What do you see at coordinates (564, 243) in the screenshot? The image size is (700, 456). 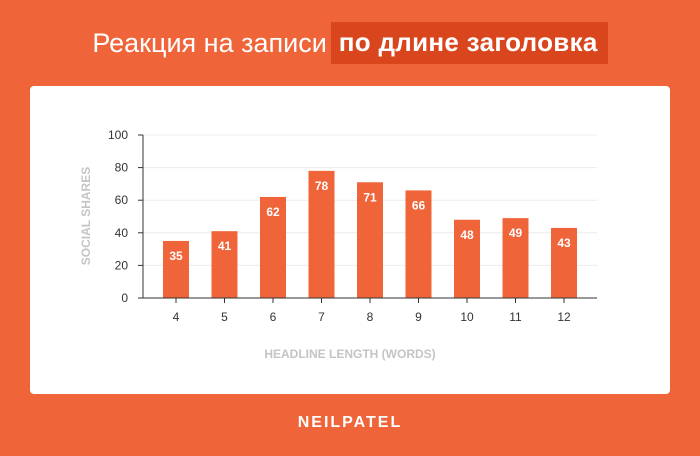 I see `data-label: 43` at bounding box center [564, 243].